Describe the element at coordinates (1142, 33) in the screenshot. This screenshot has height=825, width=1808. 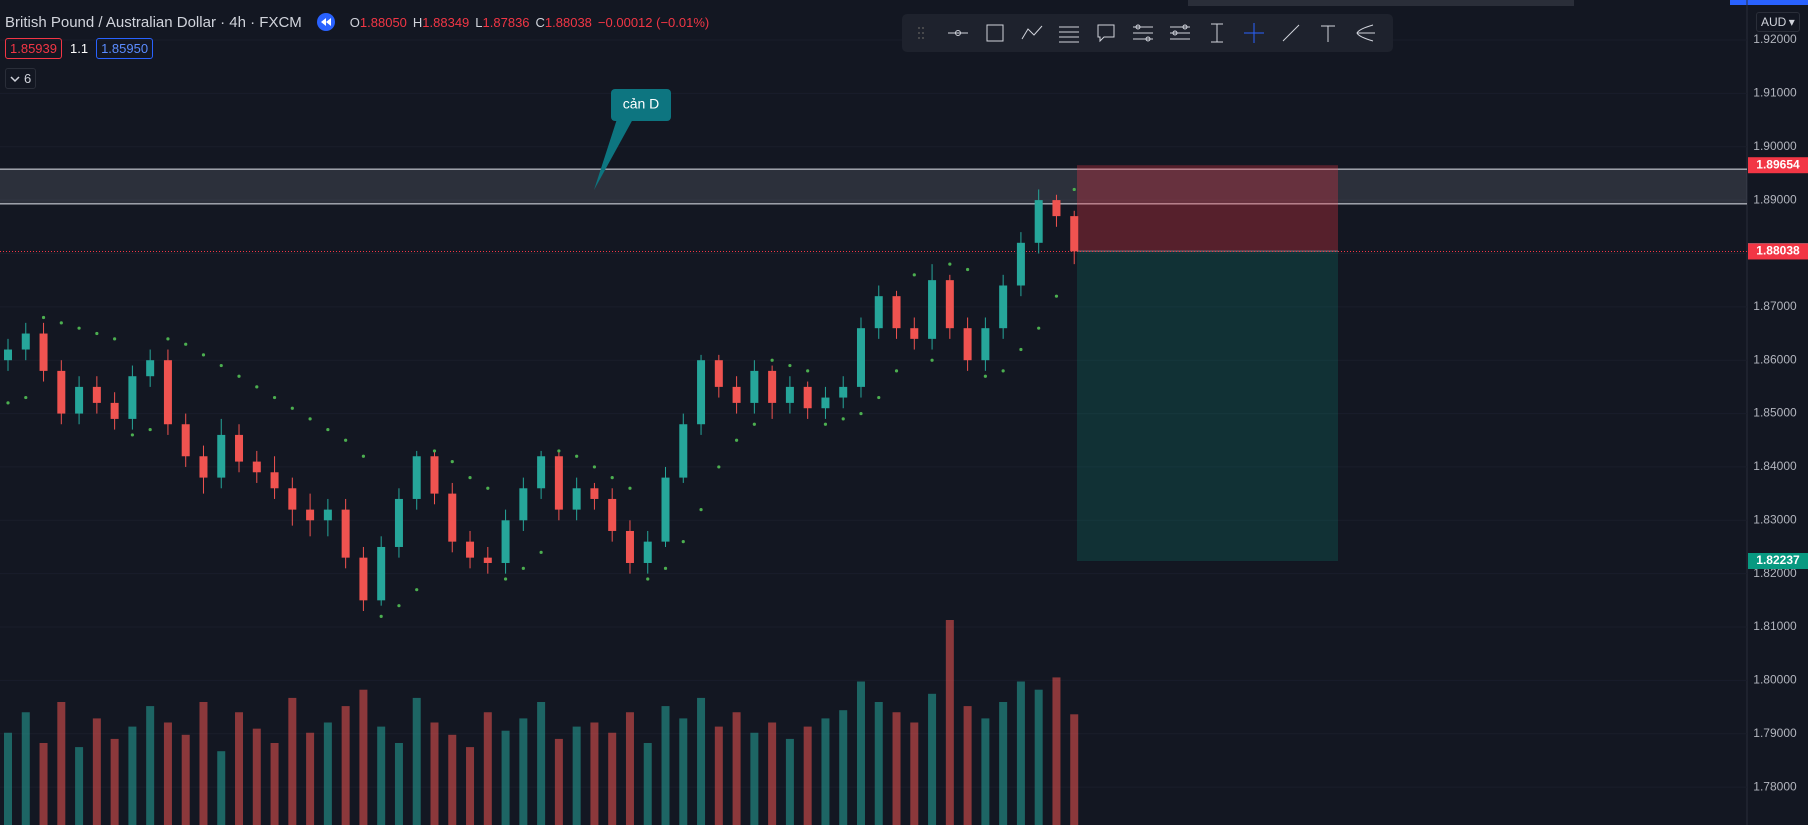
I see `tool-long-position` at that location.